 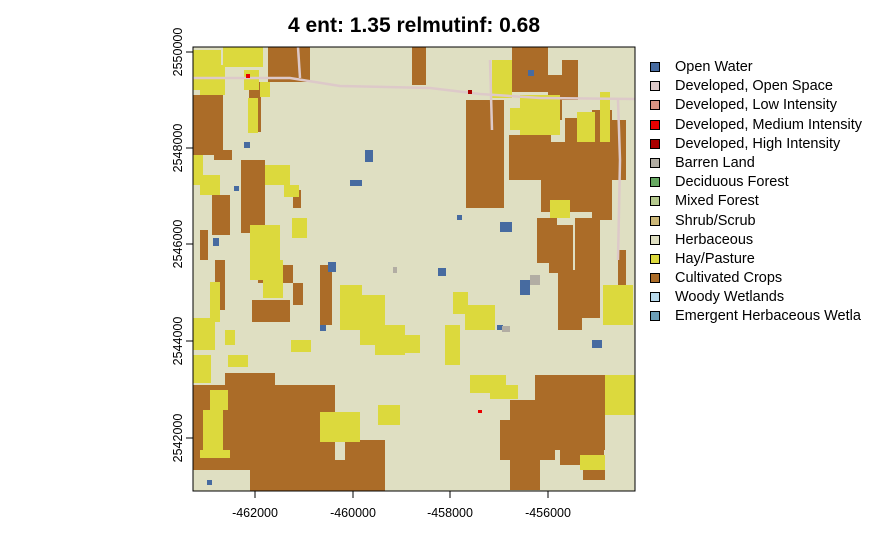 What do you see at coordinates (353, 513) in the screenshot?
I see `x-tick-label: -460000` at bounding box center [353, 513].